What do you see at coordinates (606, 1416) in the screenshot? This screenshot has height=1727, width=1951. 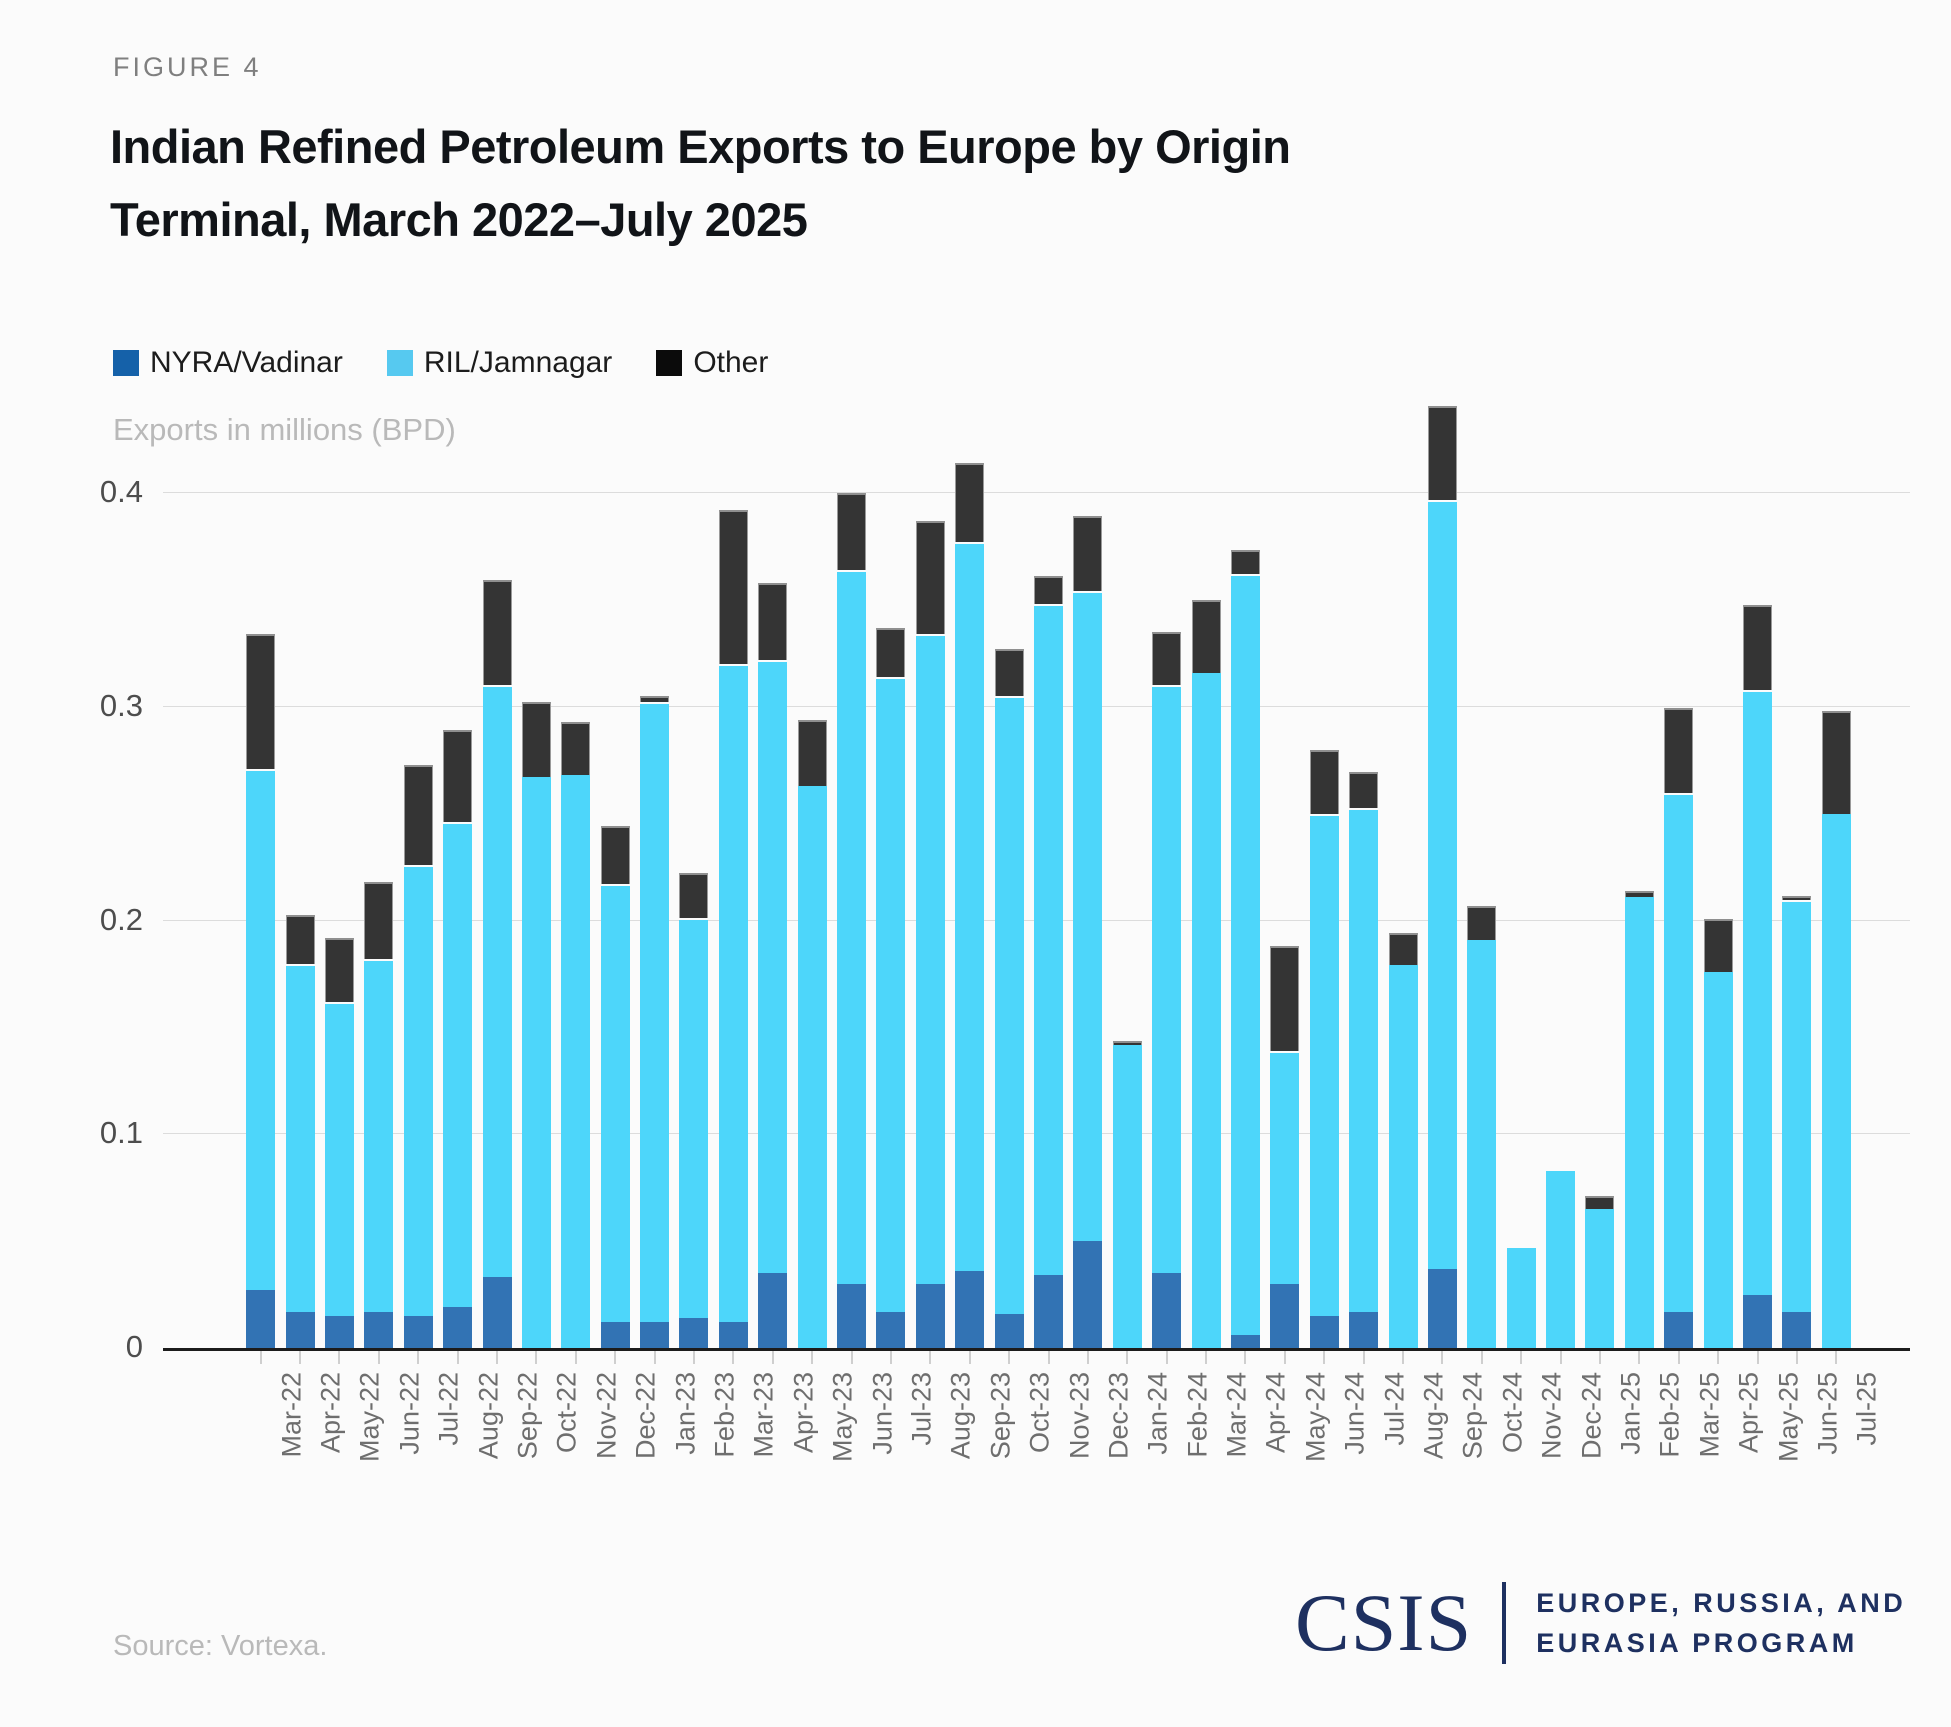 I see `x-axis-label-nov-22: Nov-22` at bounding box center [606, 1416].